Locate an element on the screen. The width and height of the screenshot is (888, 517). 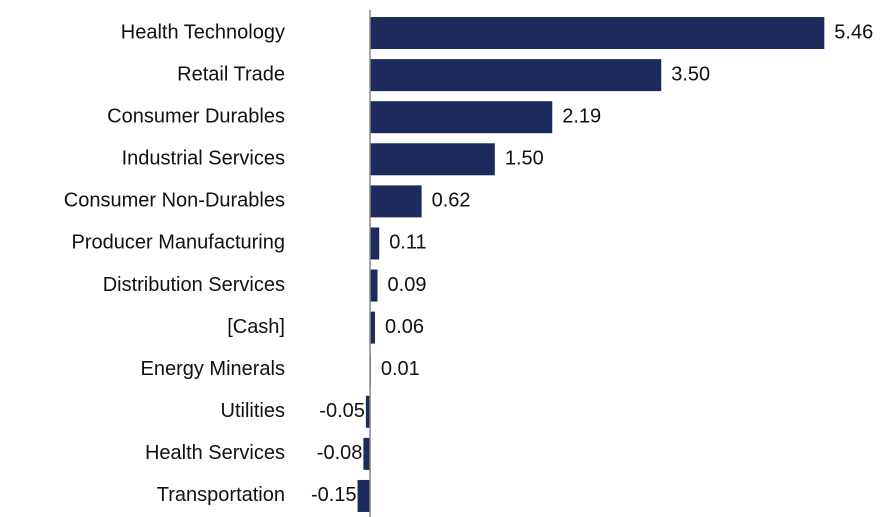
category-label: Health Technology is located at coordinates (203, 32).